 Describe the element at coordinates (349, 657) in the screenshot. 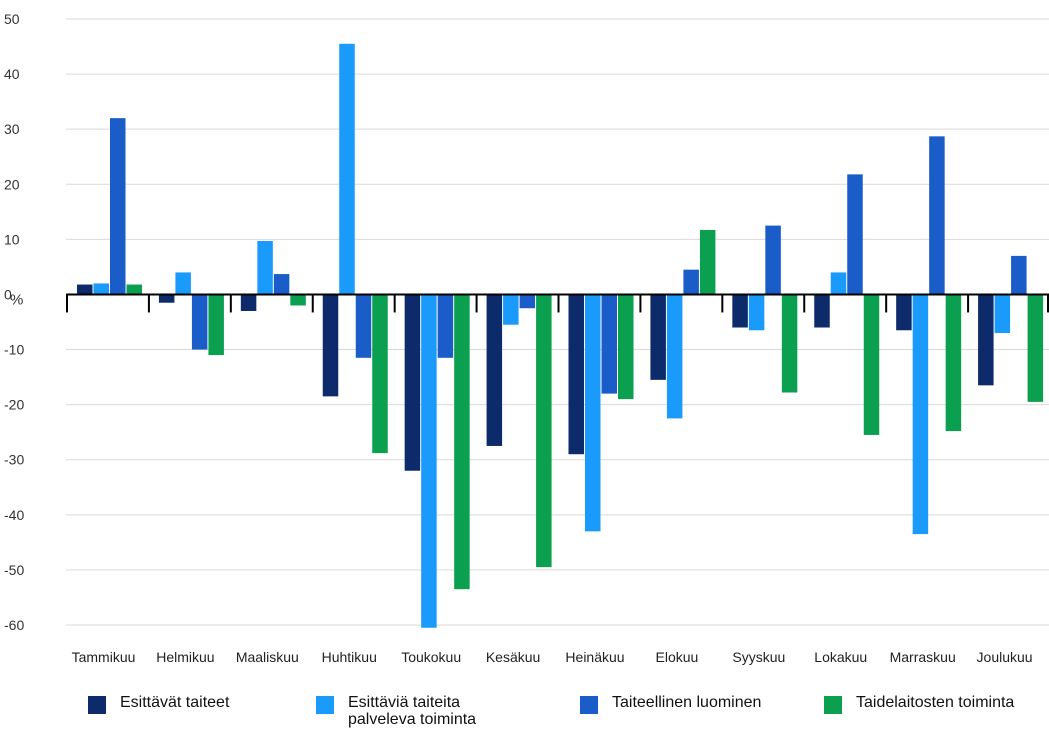

I see `category-label: Huhtikuu` at that location.